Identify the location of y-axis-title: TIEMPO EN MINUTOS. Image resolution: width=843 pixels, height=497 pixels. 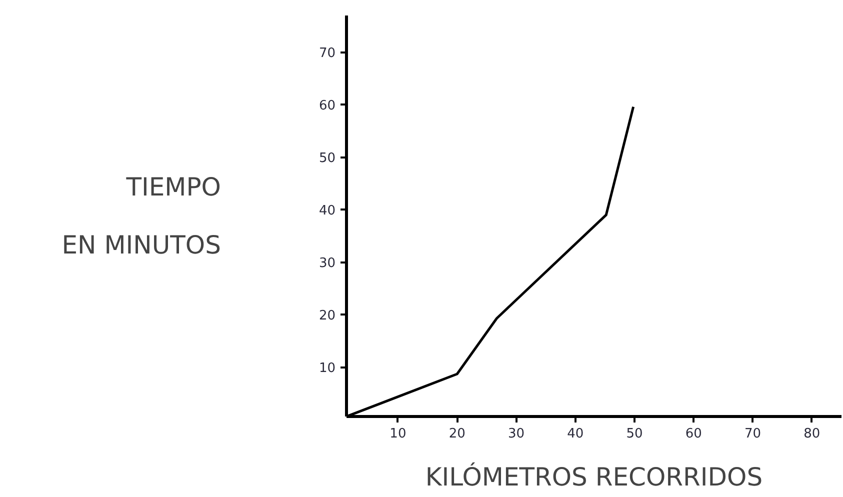
(141, 216).